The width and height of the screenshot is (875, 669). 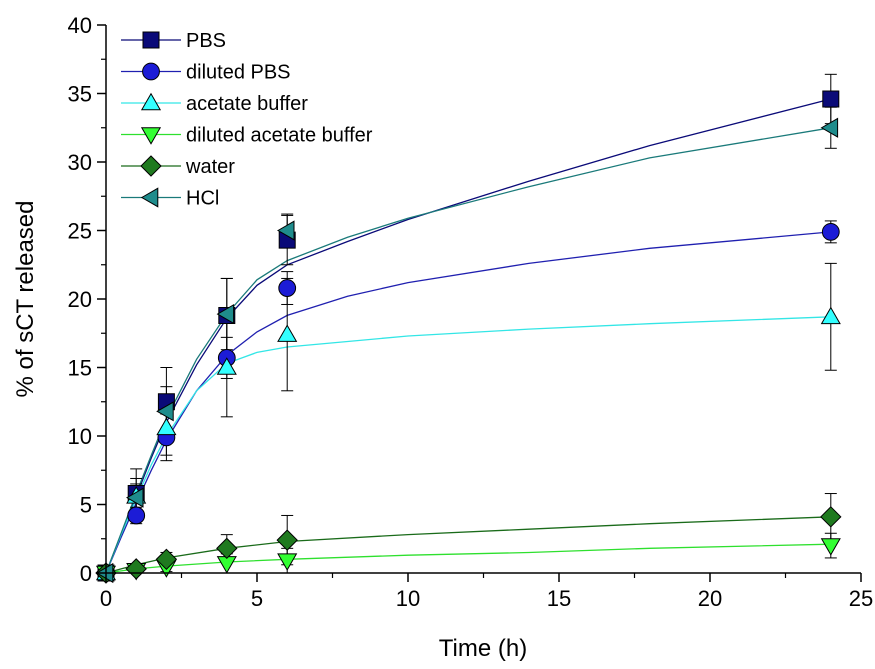 What do you see at coordinates (483, 648) in the screenshot?
I see `x-axis-title: Time (h)` at bounding box center [483, 648].